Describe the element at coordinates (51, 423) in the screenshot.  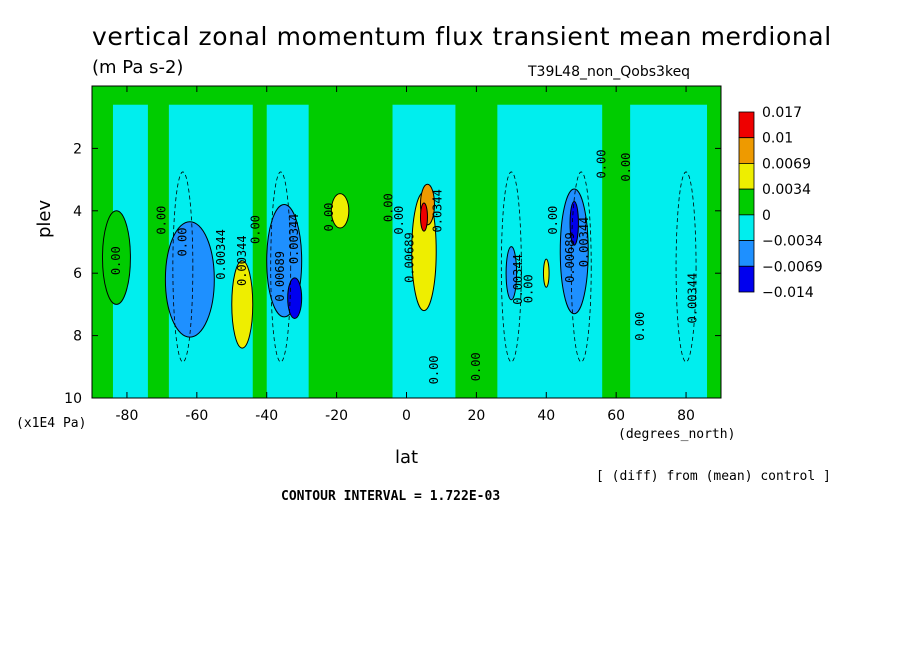
I see `y-axis-unit: (x1E4 Pa)` at that location.